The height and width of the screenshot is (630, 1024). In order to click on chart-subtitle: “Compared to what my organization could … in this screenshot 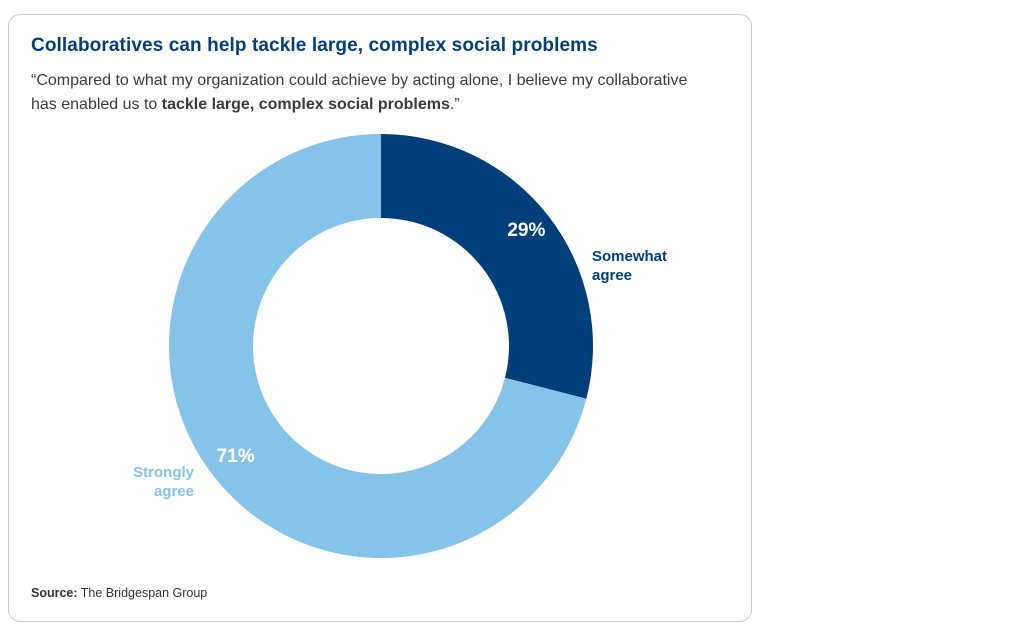, I will do `click(371, 93)`.